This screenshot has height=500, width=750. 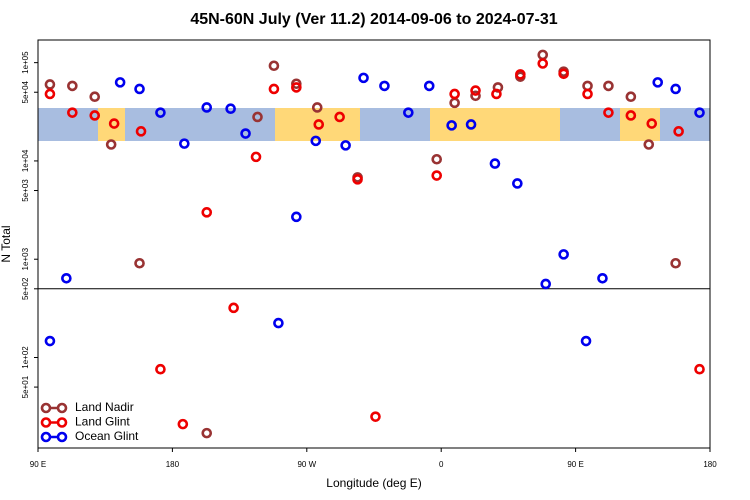 I want to click on y-tick-label: 1e+03, so click(x=25, y=258).